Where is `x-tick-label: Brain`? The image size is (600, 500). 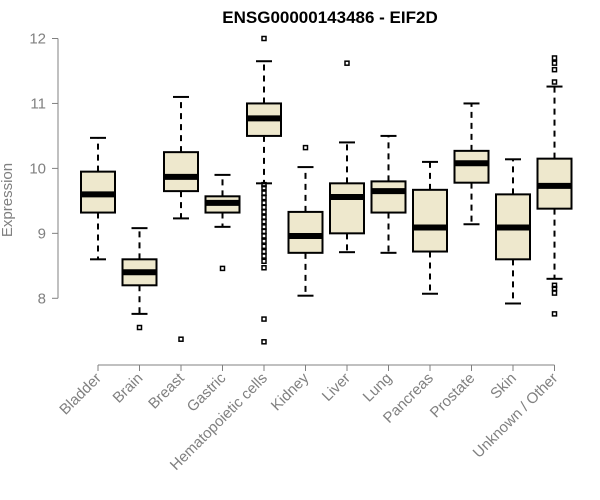
x-tick-label: Brain is located at coordinates (128, 388).